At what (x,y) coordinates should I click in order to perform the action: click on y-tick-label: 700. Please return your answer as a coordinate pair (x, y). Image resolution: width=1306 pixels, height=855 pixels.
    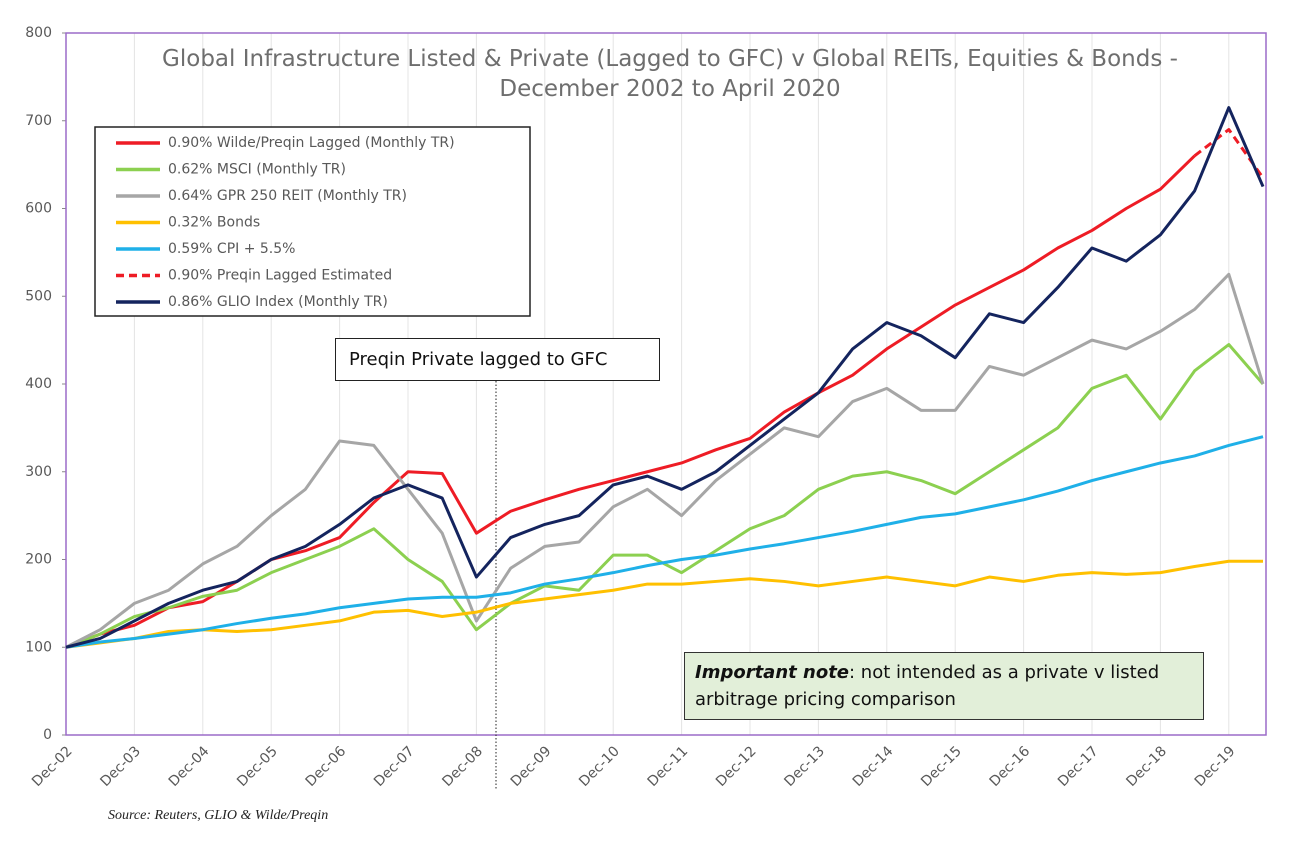
    Looking at the image, I should click on (38, 121).